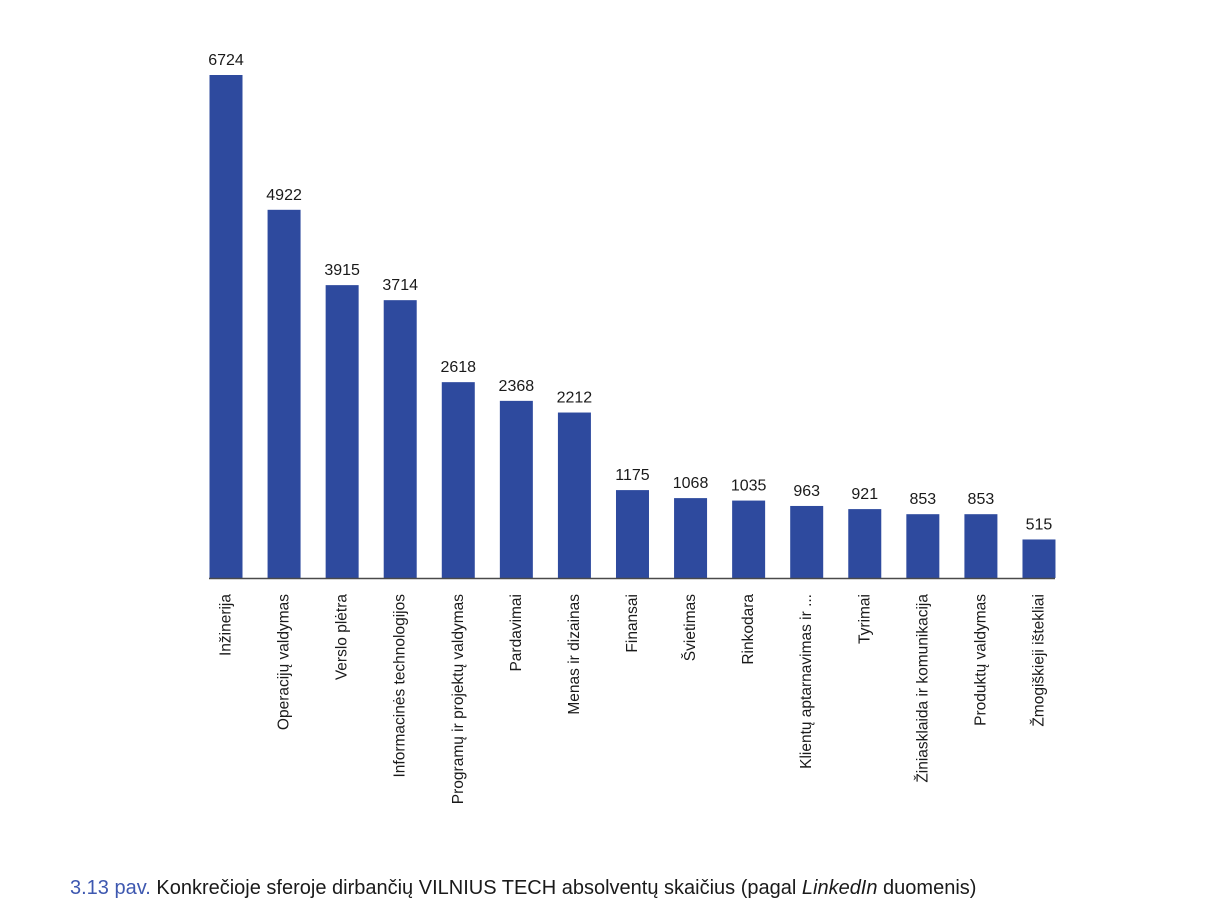 Image resolution: width=1227 pixels, height=910 pixels. I want to click on bar-value-label: 3714, so click(400, 285).